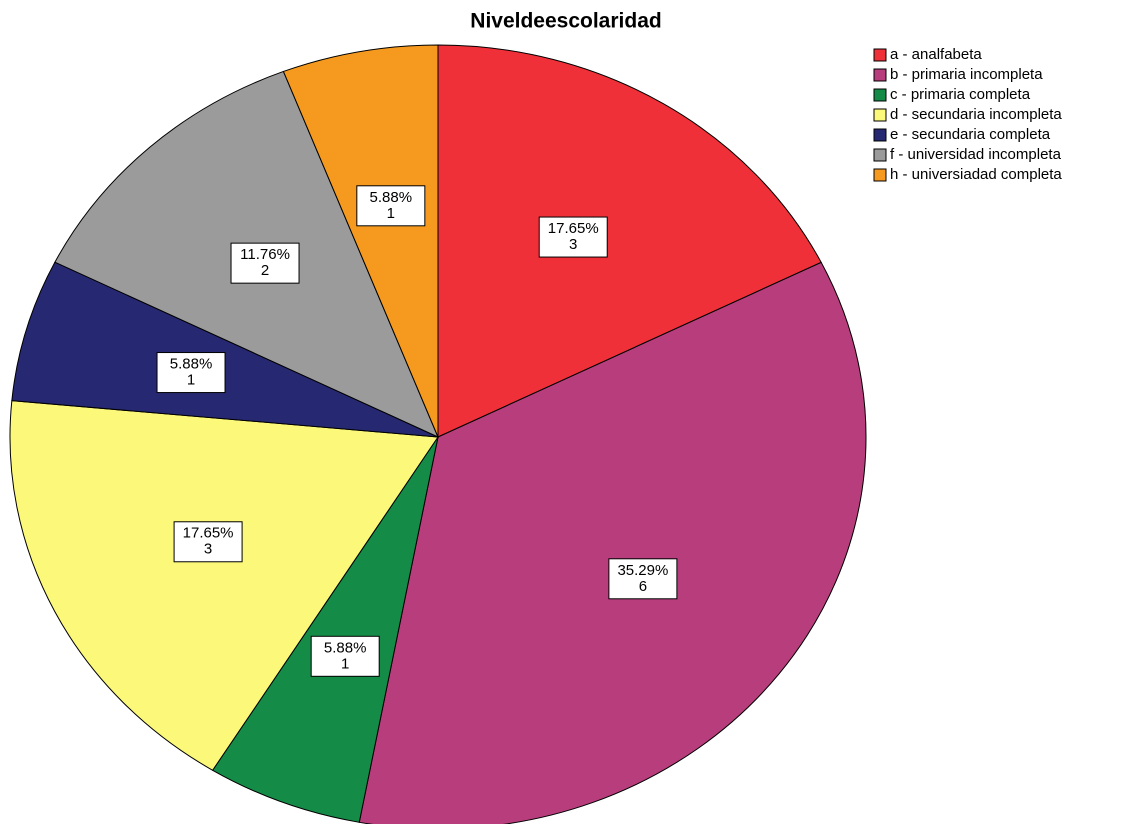 The height and width of the screenshot is (824, 1132). What do you see at coordinates (976, 154) in the screenshot?
I see `legend-label: f - universidad incompleta` at bounding box center [976, 154].